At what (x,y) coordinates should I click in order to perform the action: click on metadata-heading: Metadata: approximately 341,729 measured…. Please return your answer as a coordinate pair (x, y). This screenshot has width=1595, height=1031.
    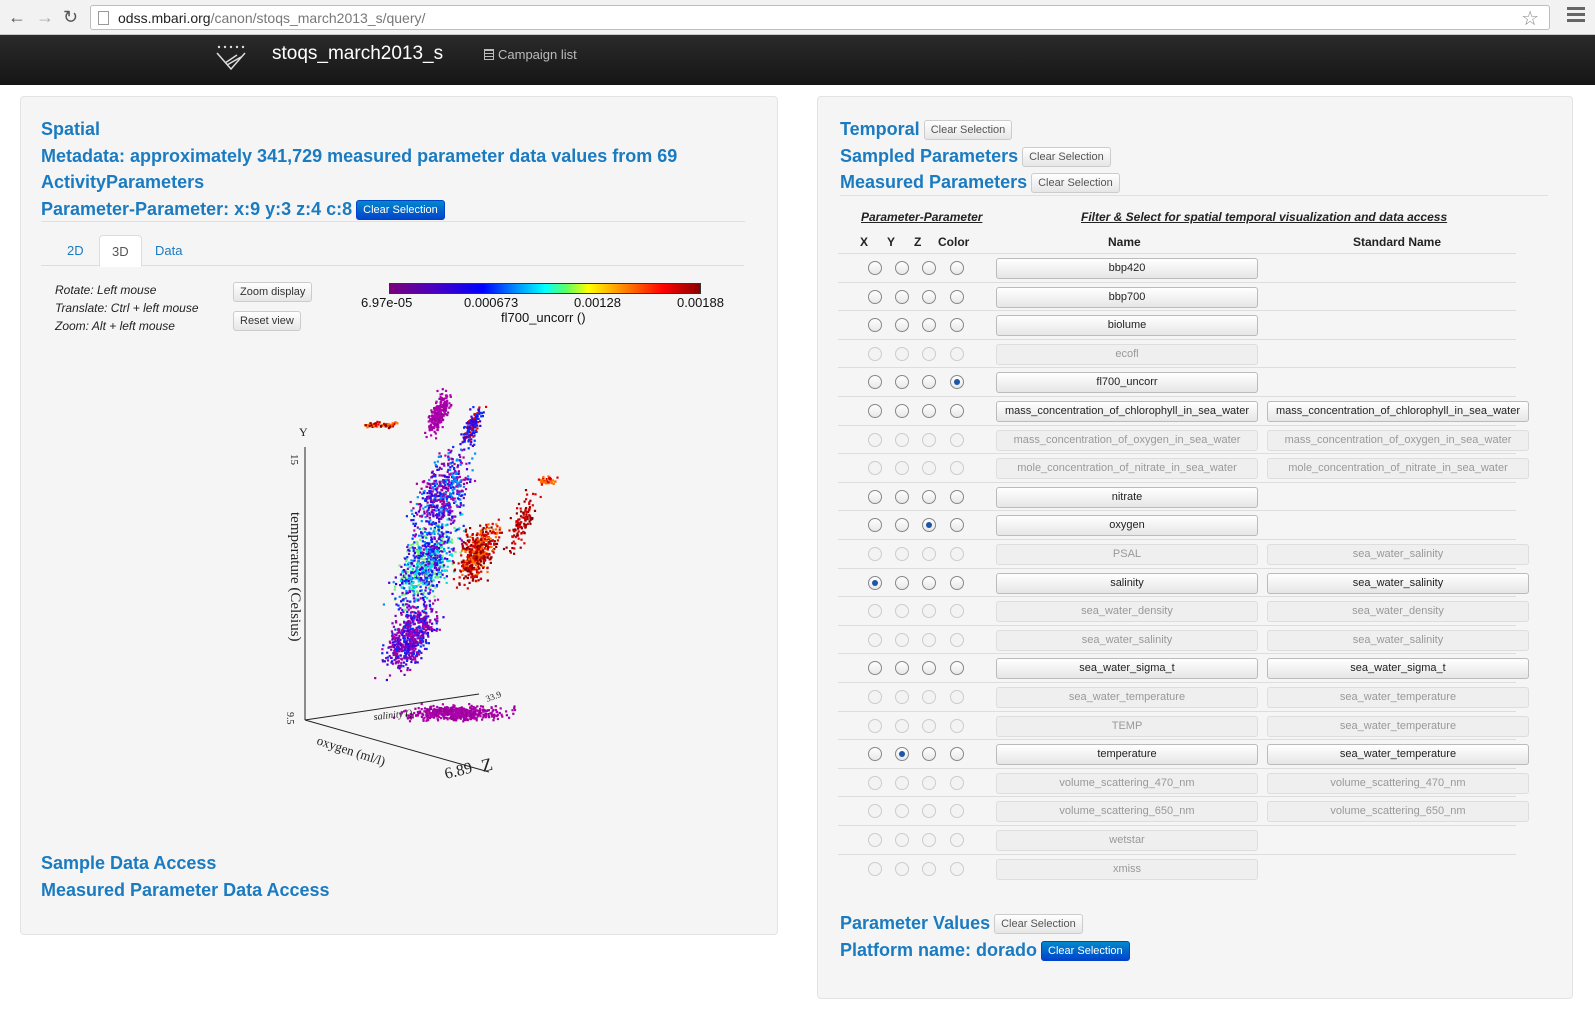
    Looking at the image, I should click on (359, 156).